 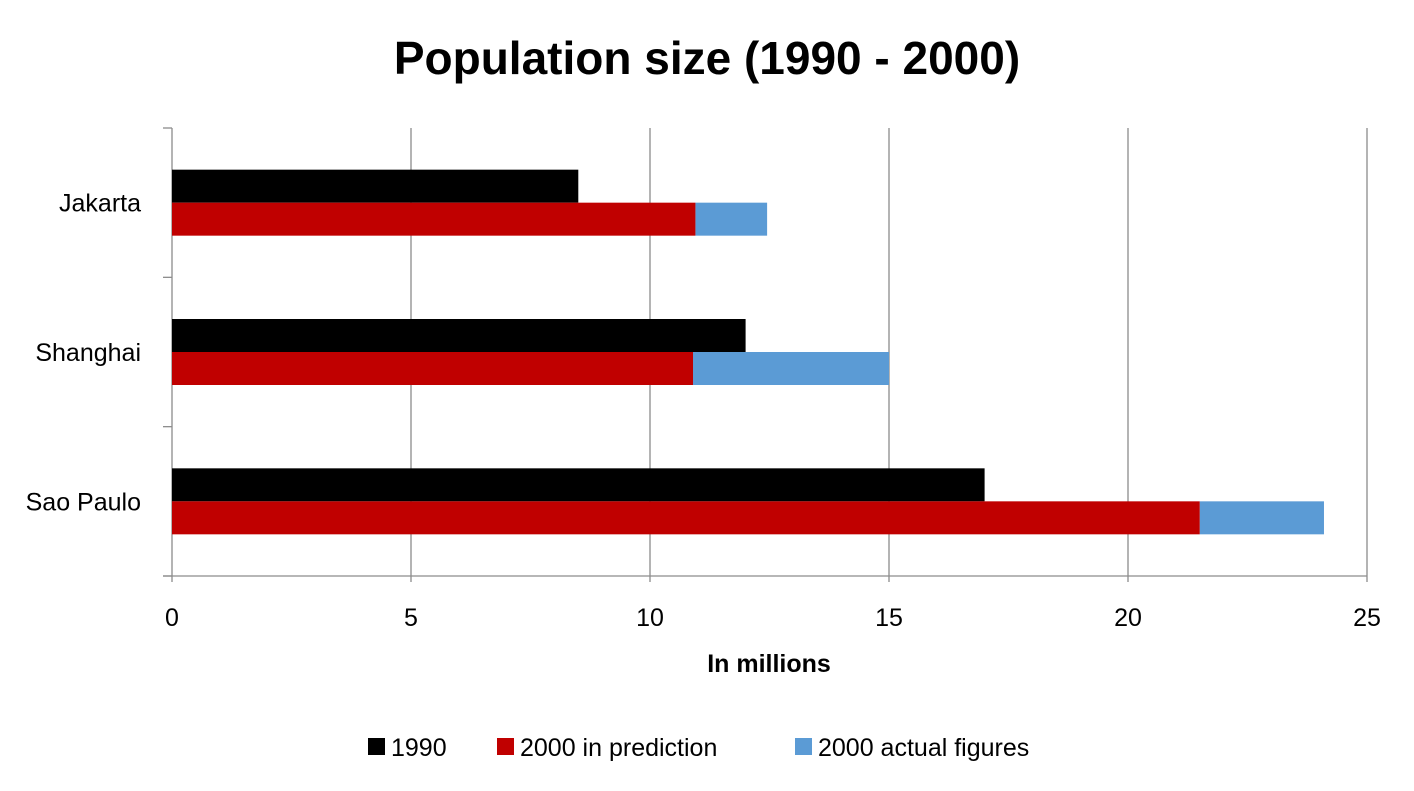 What do you see at coordinates (618, 748) in the screenshot?
I see `legend-label: 2000 in prediction` at bounding box center [618, 748].